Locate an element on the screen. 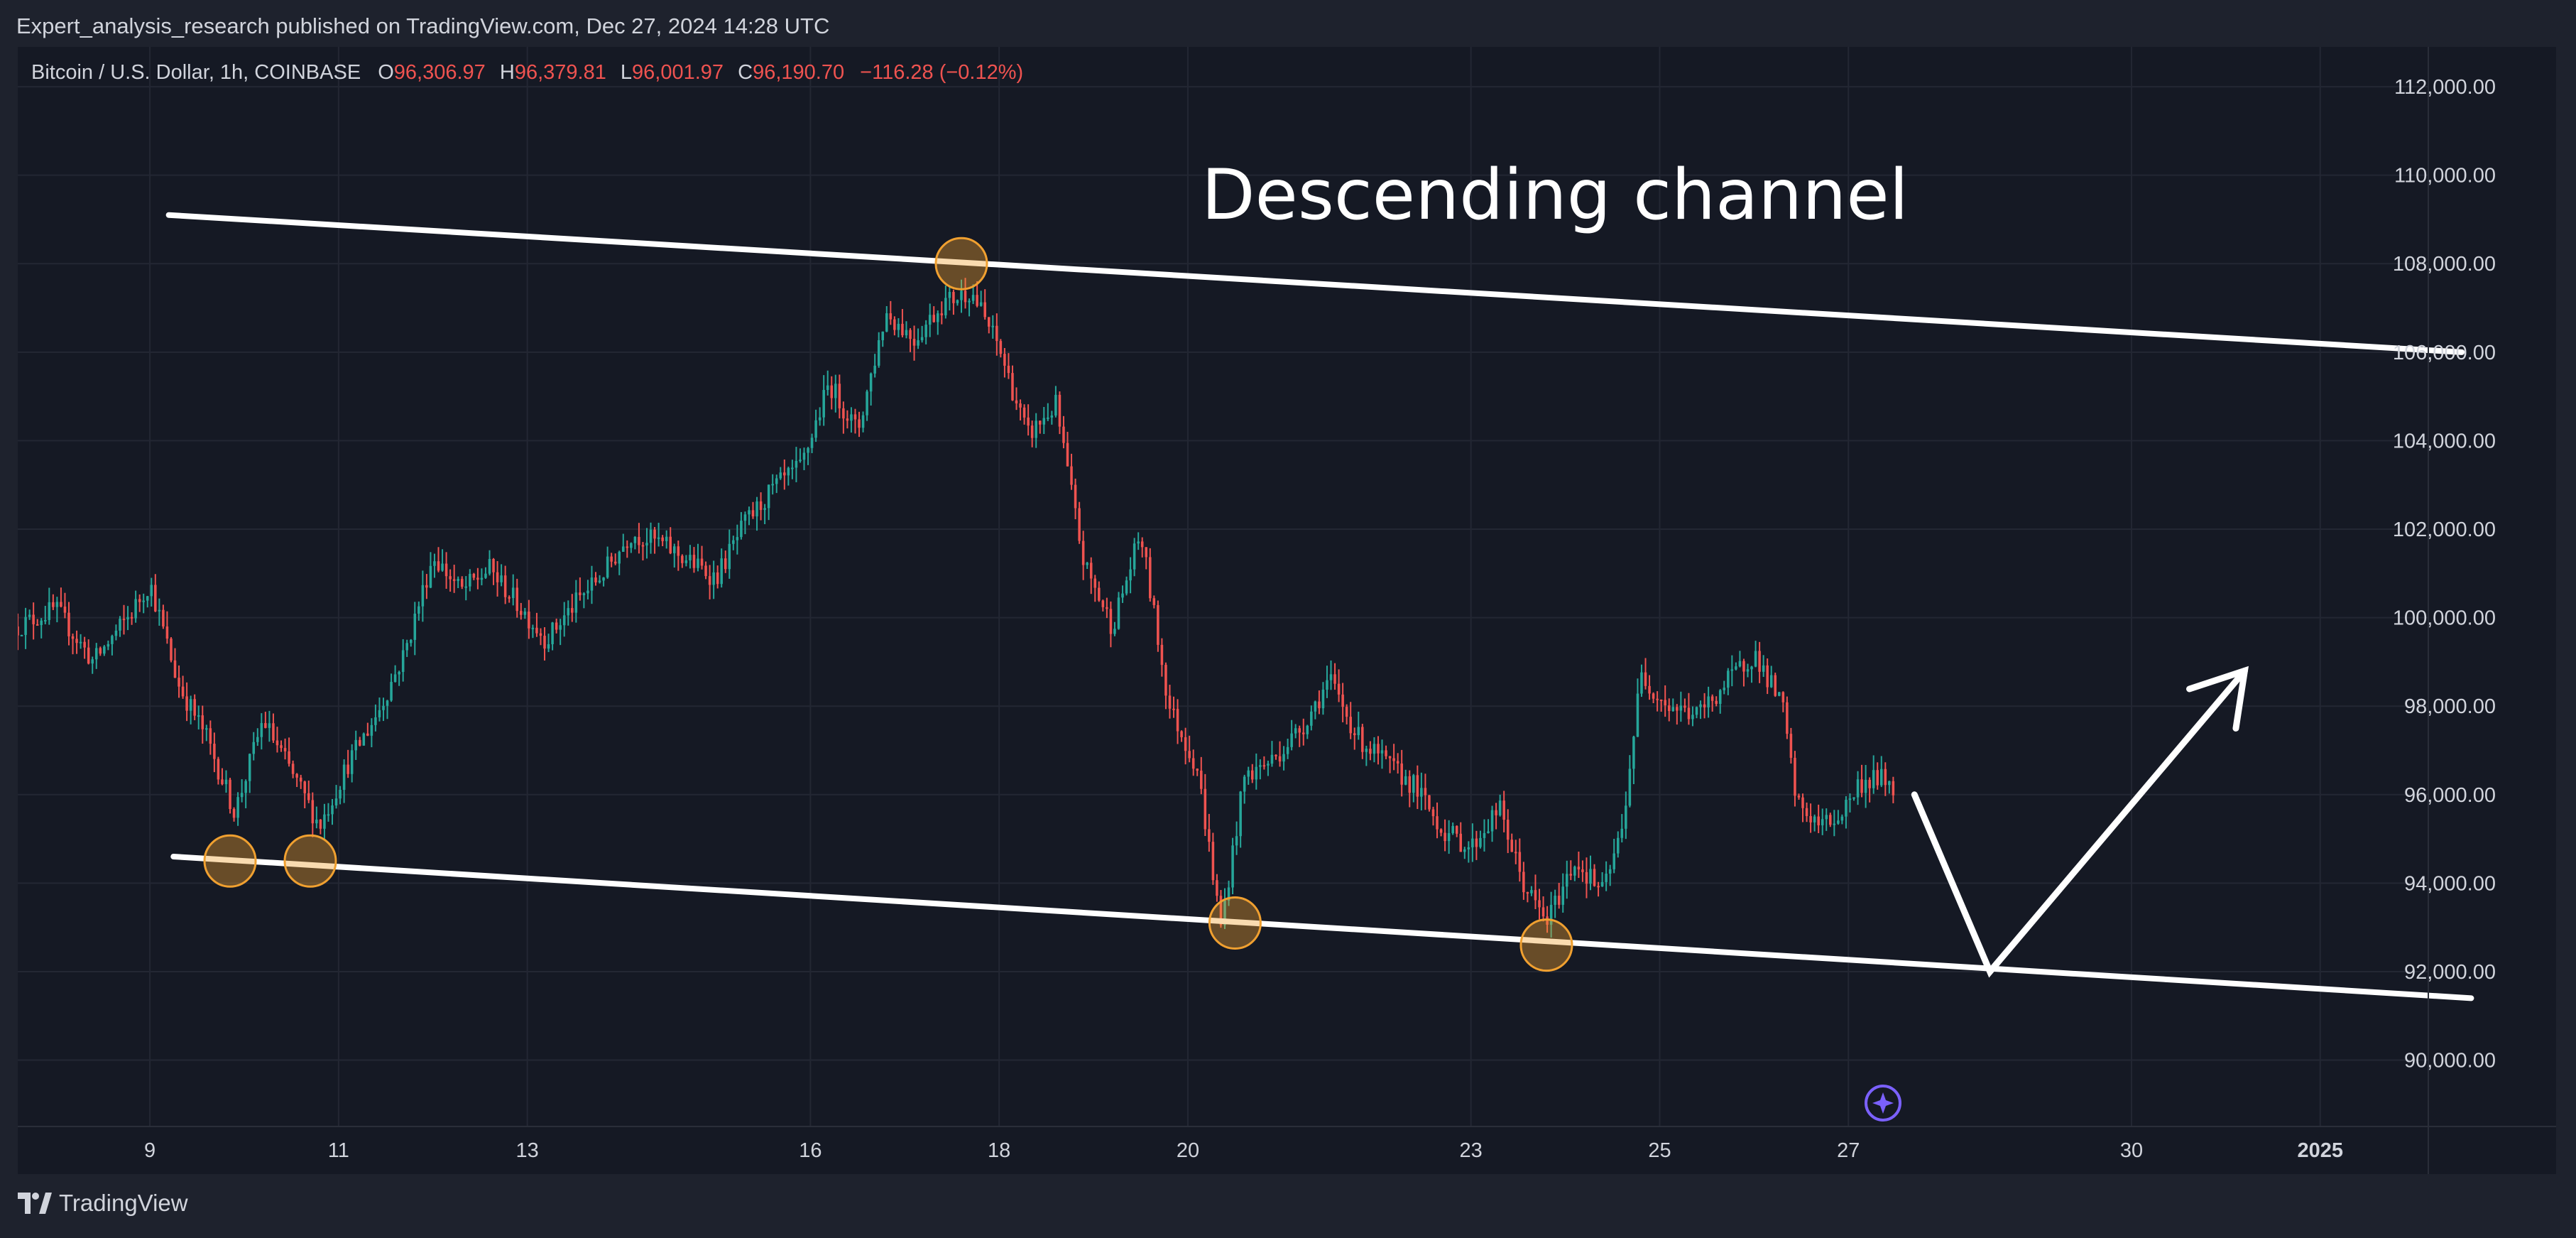 The height and width of the screenshot is (1238, 2576). x-tick-label: 13 is located at coordinates (527, 1150).